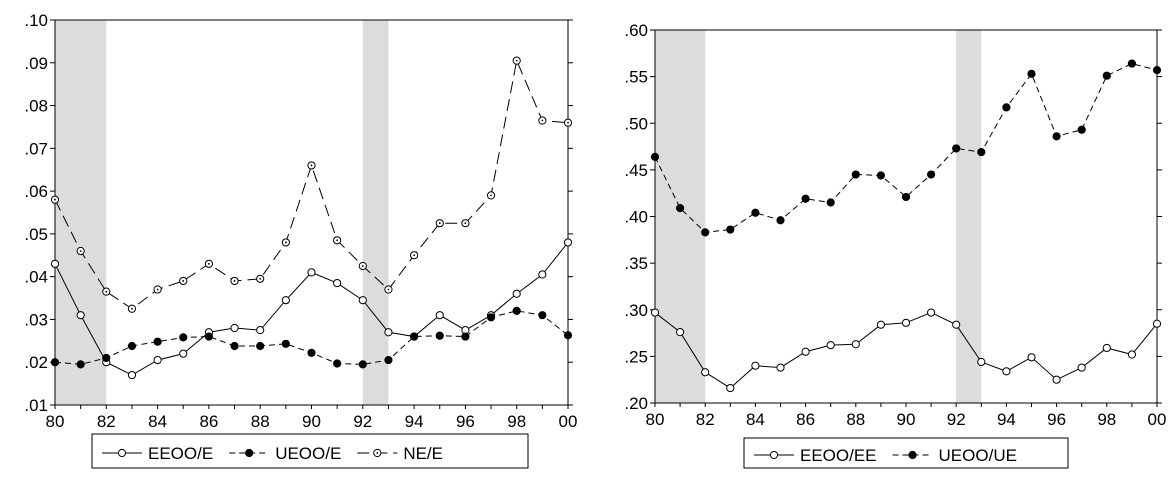  What do you see at coordinates (36, 362) in the screenshot?
I see `y-tick-label: .02` at bounding box center [36, 362].